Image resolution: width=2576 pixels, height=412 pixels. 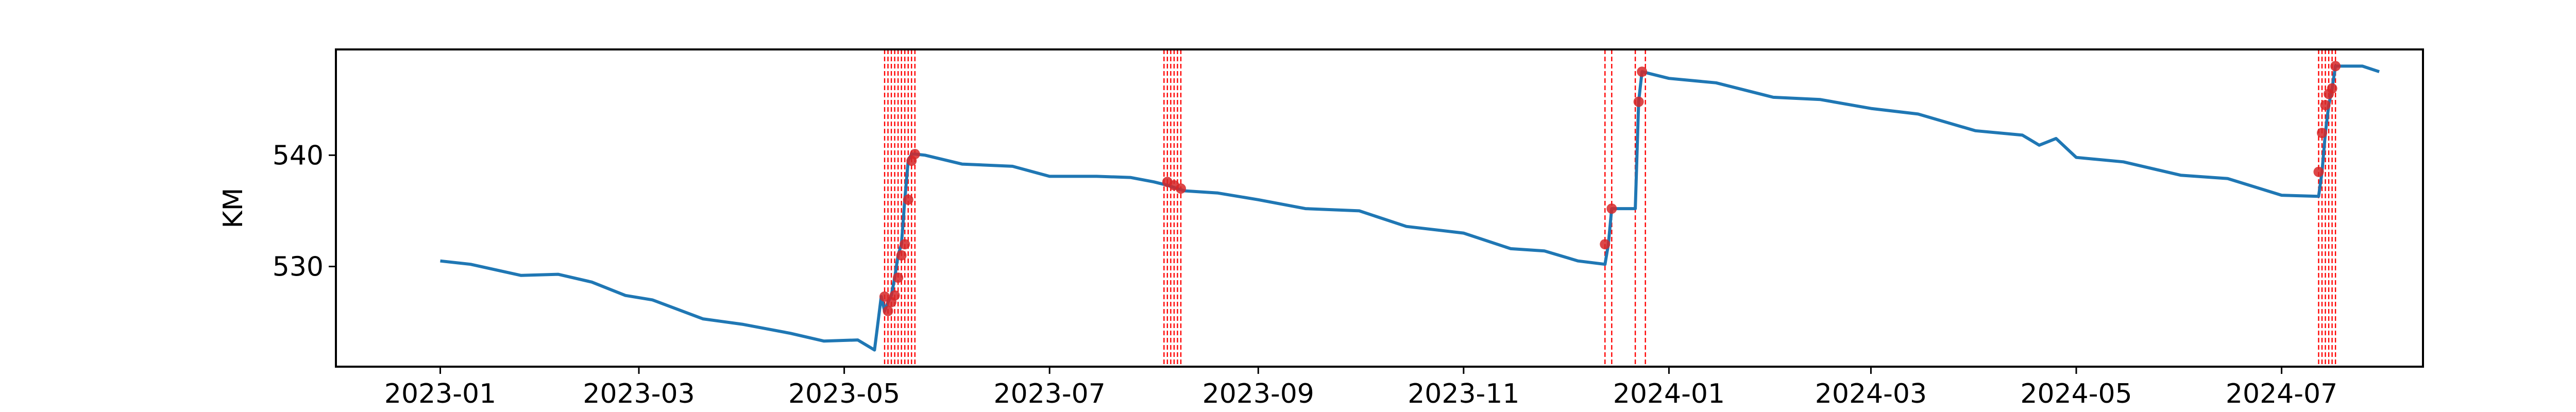 What do you see at coordinates (2076, 394) in the screenshot?
I see `x-tick-label: 2024-05` at bounding box center [2076, 394].